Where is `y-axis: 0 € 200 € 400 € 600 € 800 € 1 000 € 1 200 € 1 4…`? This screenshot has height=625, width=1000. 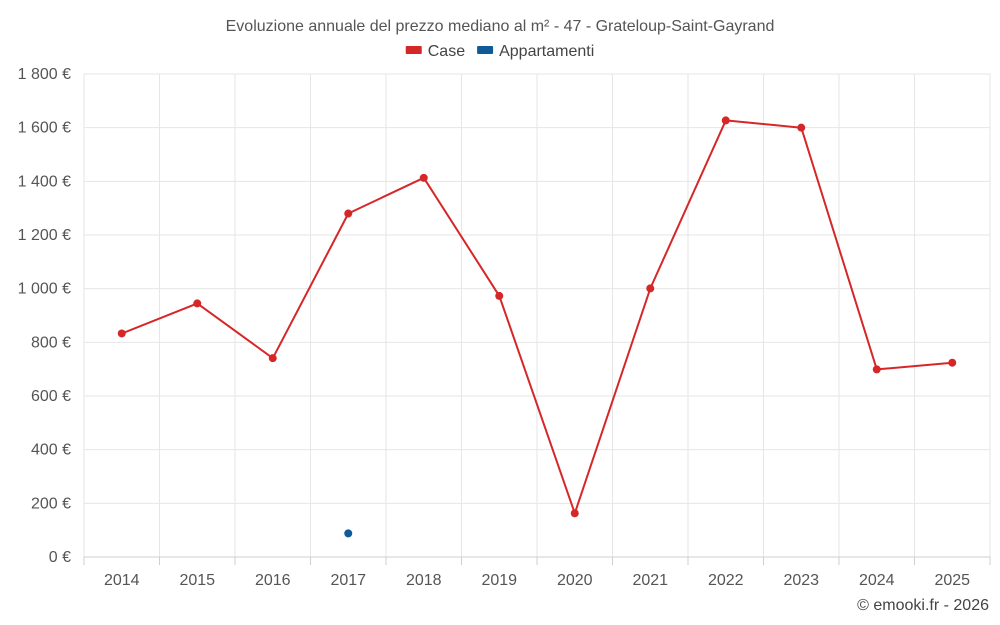
y-axis: 0 € 200 € 400 € 600 € 800 € 1 000 € 1 200 € 1 4… is located at coordinates (44, 316).